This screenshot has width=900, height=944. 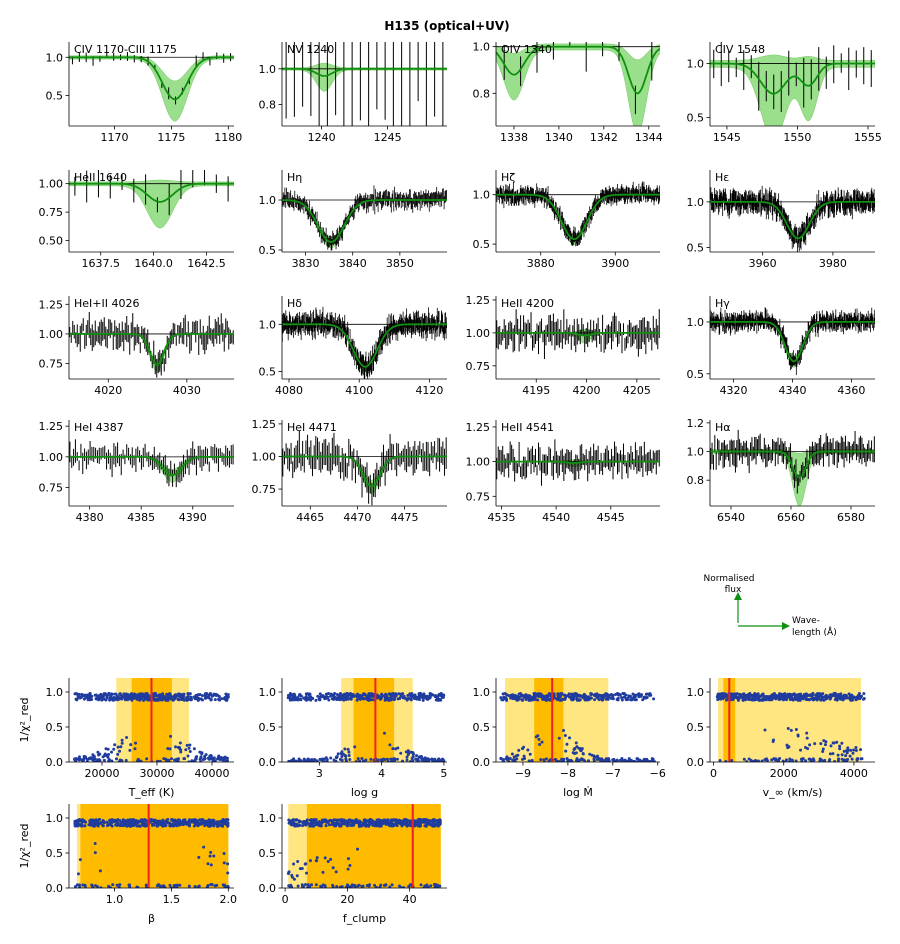 I want to click on x-tick-label: 6540, so click(x=731, y=517).